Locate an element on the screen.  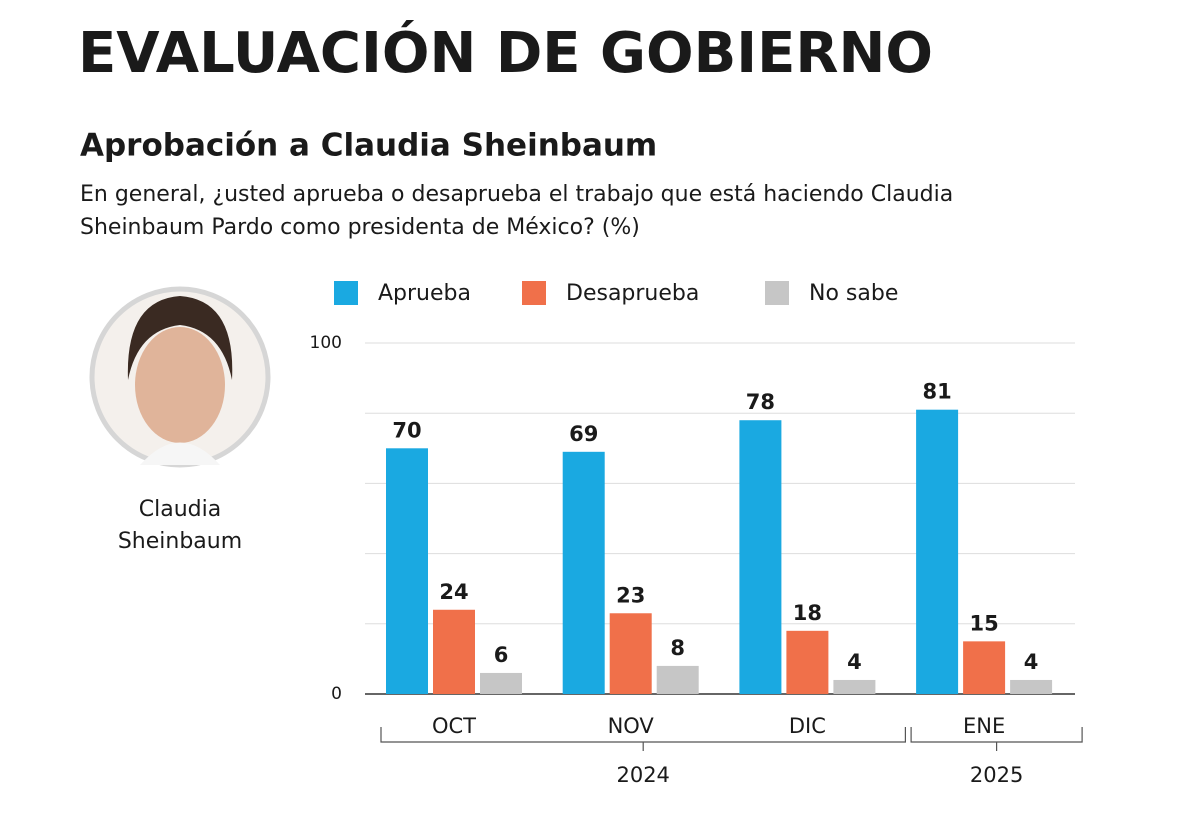
data-label: 24 is located at coordinates (453, 592).